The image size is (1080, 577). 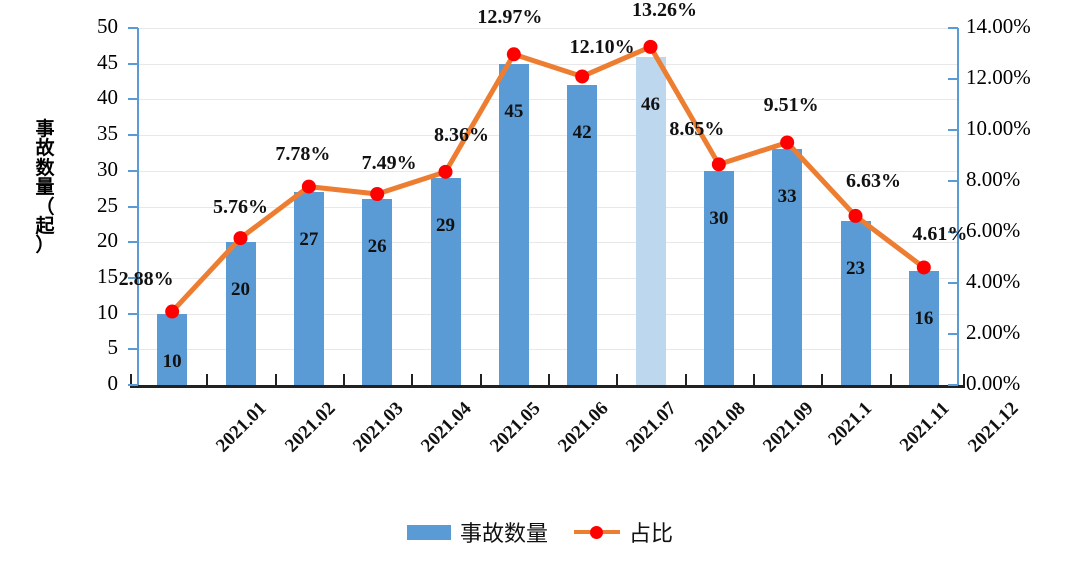 What do you see at coordinates (651, 427) in the screenshot?
I see `x-axis-category-label: 2021.07` at bounding box center [651, 427].